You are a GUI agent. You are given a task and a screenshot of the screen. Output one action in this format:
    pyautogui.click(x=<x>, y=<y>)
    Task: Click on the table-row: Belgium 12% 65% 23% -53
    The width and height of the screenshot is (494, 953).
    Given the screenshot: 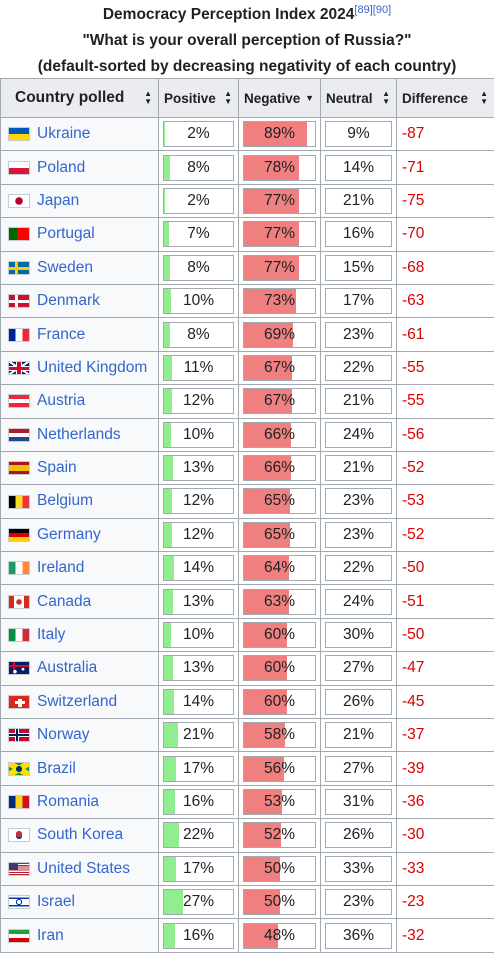 What is the action you would take?
    pyautogui.click(x=247, y=501)
    